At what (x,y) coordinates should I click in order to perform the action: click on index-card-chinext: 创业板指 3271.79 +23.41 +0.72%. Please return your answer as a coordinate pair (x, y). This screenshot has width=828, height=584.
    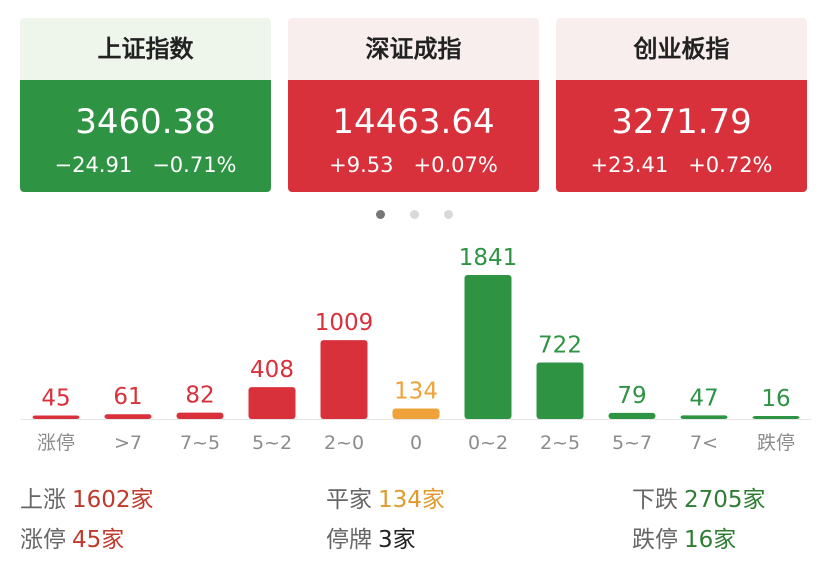
    Looking at the image, I should click on (681, 105).